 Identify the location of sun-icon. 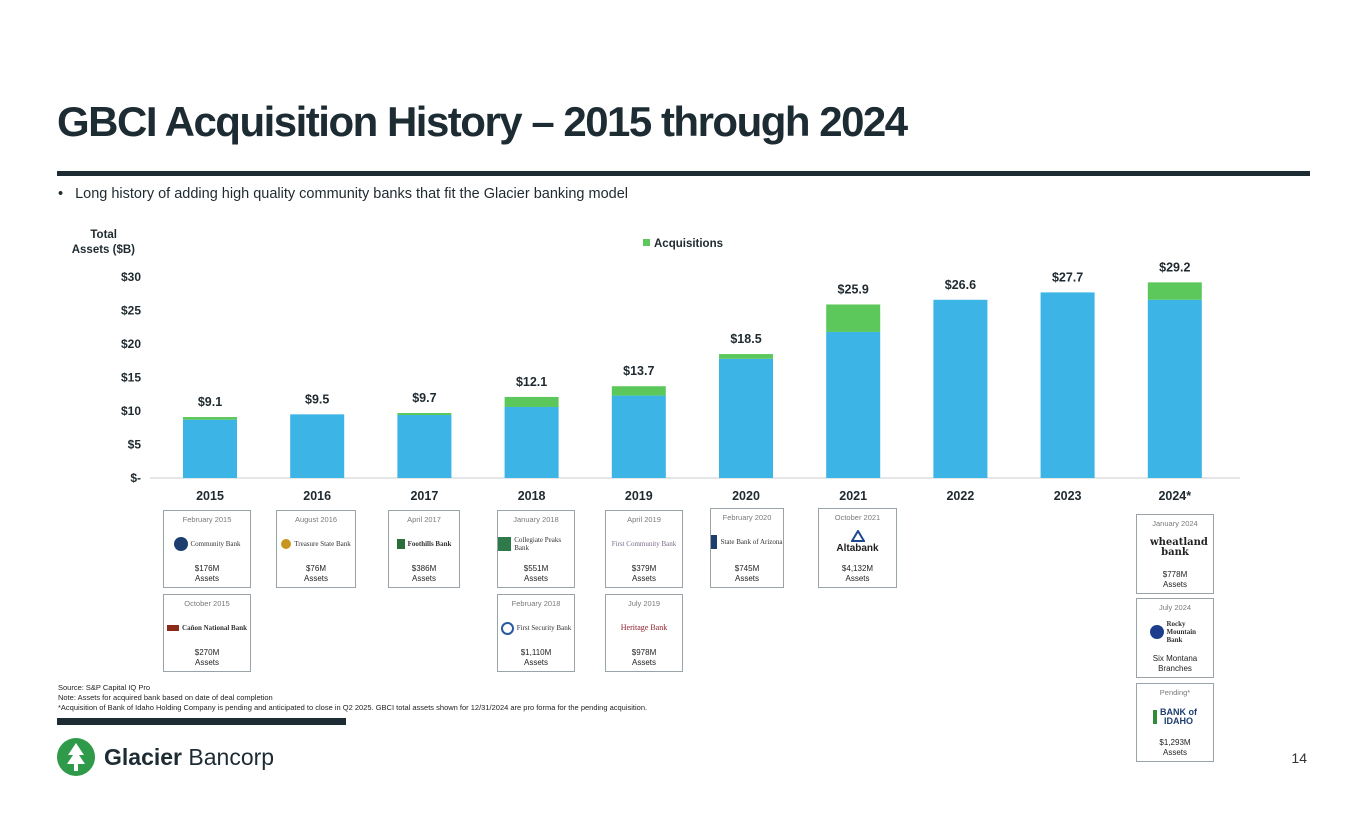
(286, 544).